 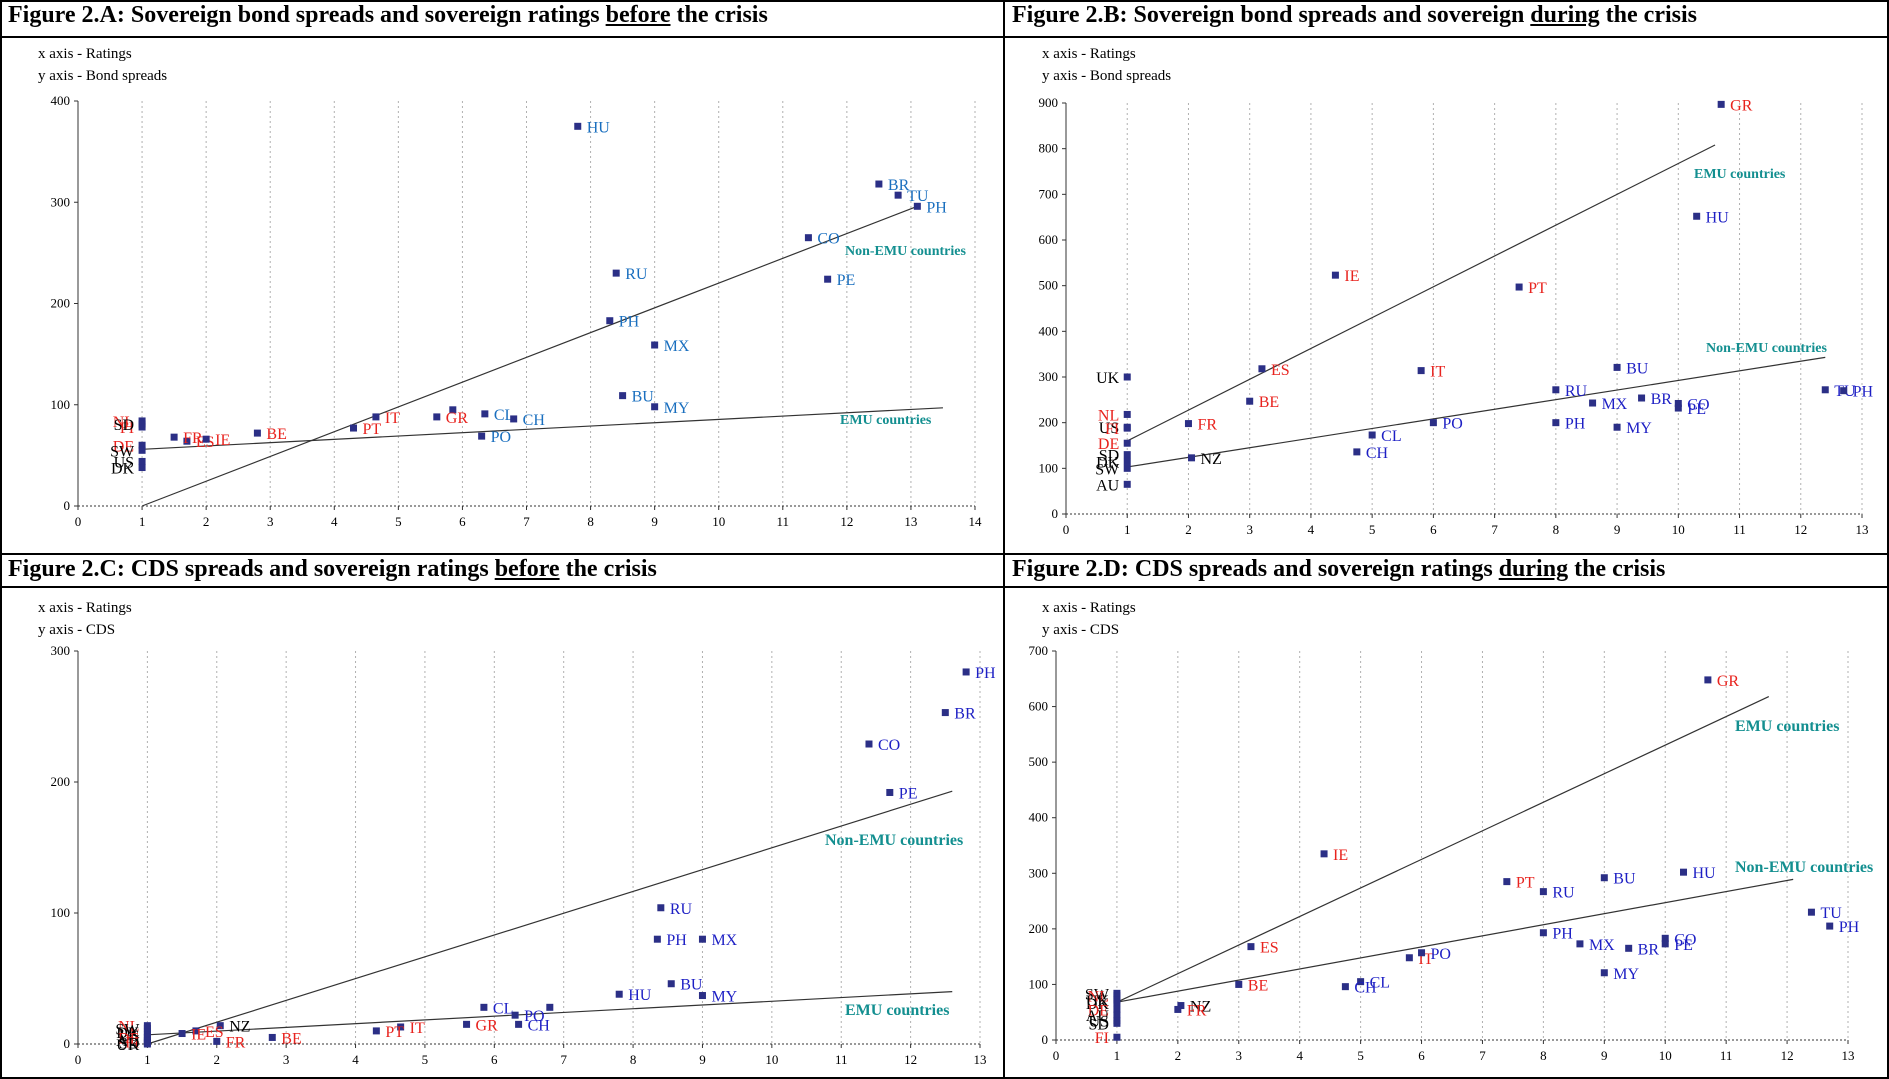 What do you see at coordinates (494, 1059) in the screenshot?
I see `x-tick-label: 6` at bounding box center [494, 1059].